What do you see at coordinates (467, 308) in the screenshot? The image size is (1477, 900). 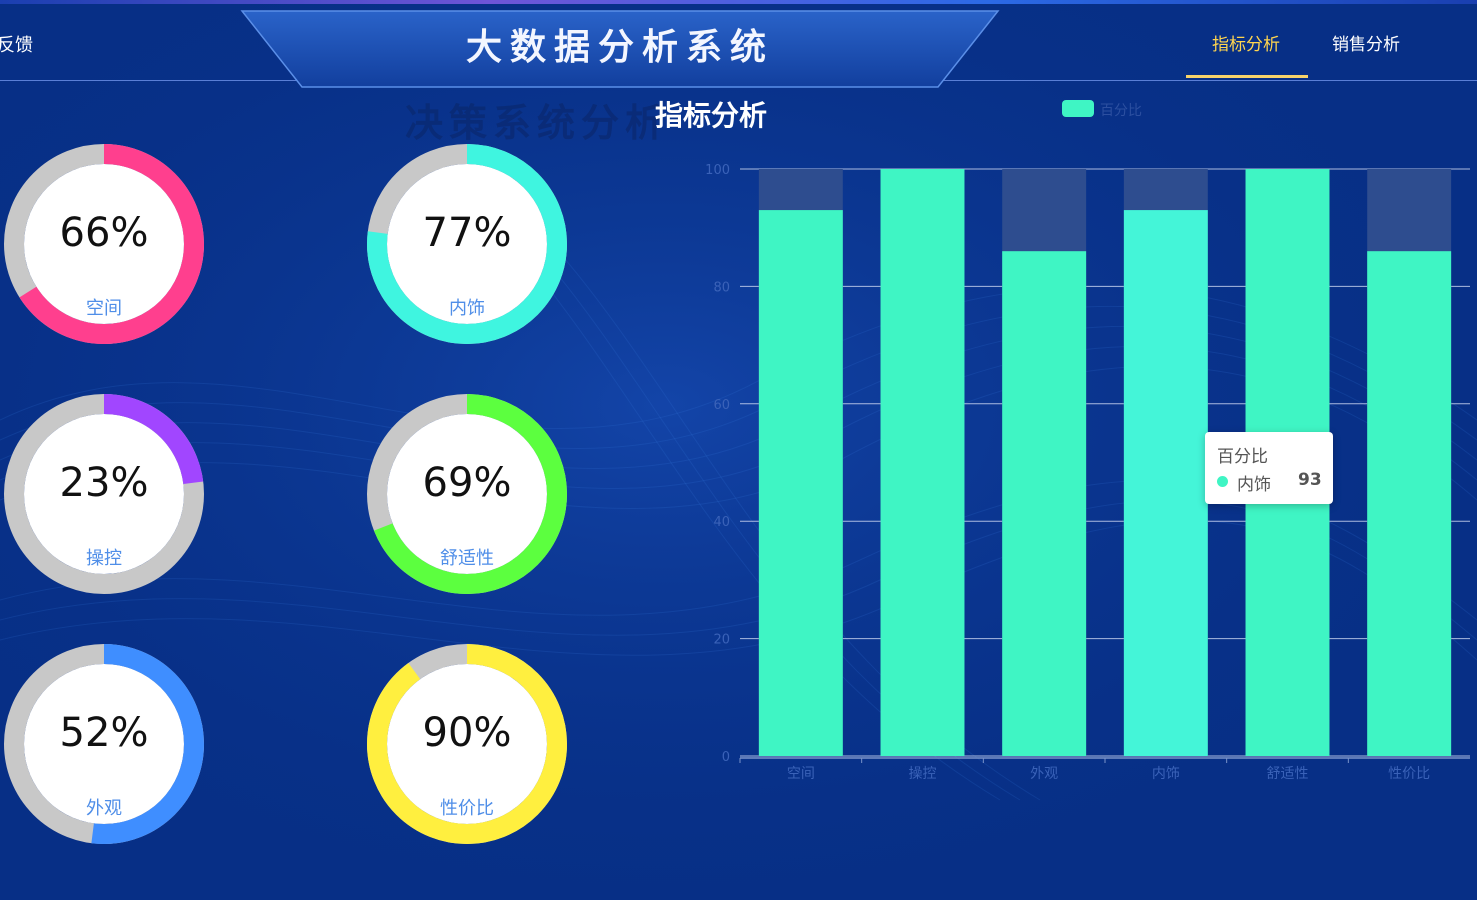 I see `ring-label: 内饰` at bounding box center [467, 308].